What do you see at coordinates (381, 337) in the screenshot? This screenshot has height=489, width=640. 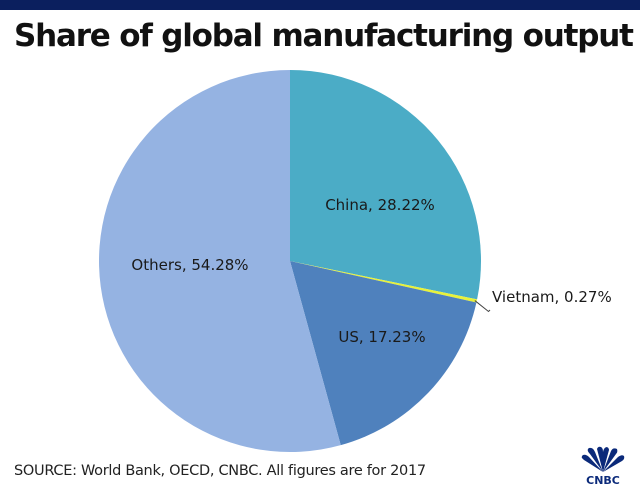 I see `data-label-us: US, 17.23%` at bounding box center [381, 337].